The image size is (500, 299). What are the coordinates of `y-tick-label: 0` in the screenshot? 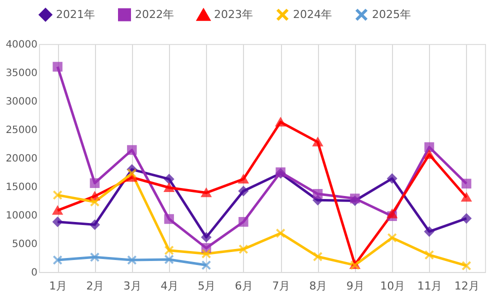 It's located at (34, 273).